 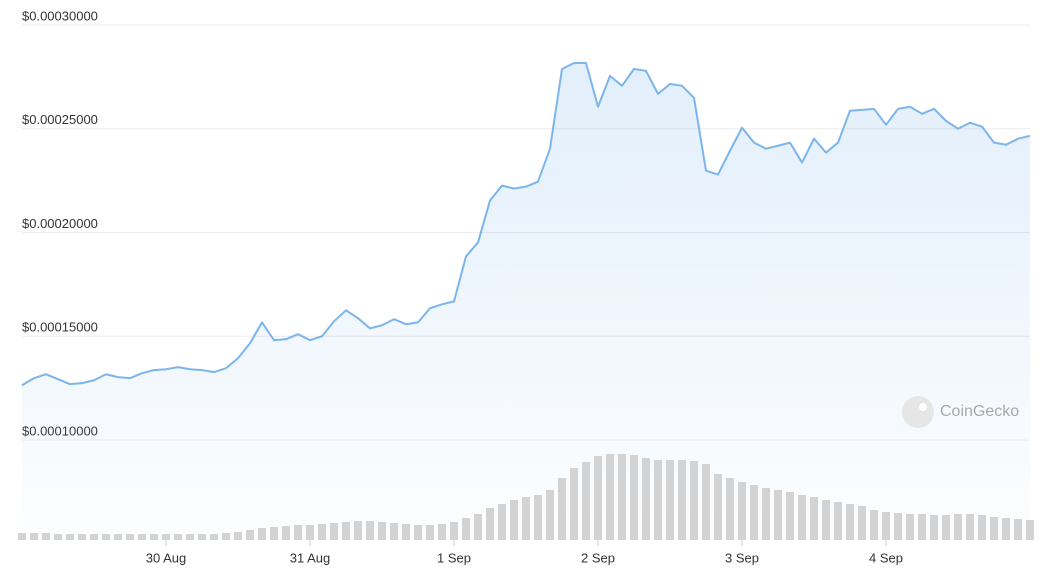 What do you see at coordinates (60, 223) in the screenshot?
I see `y-tick-label: $0.00020000` at bounding box center [60, 223].